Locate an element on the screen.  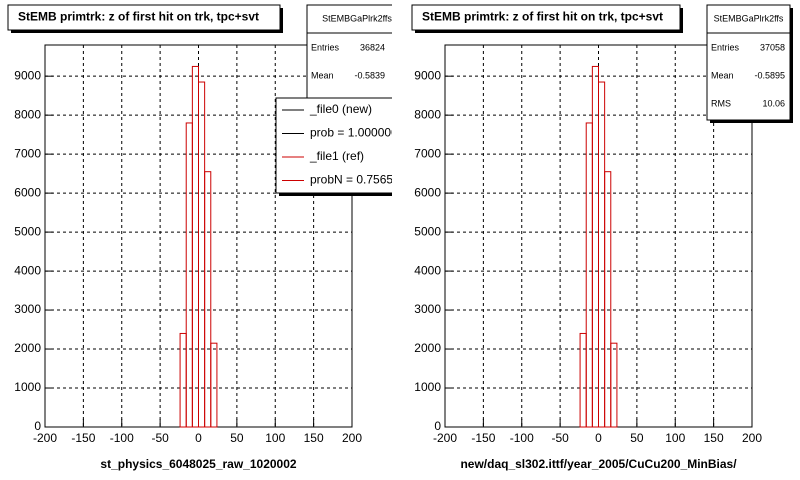
legend-text: probN = 0.75656 is located at coordinates (355, 180).